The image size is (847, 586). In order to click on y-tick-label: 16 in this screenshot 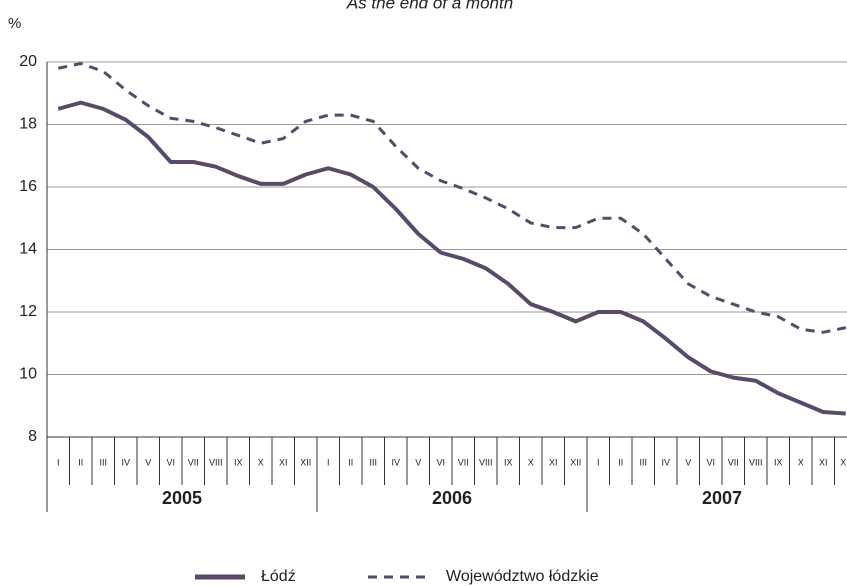, I will do `click(28, 186)`.